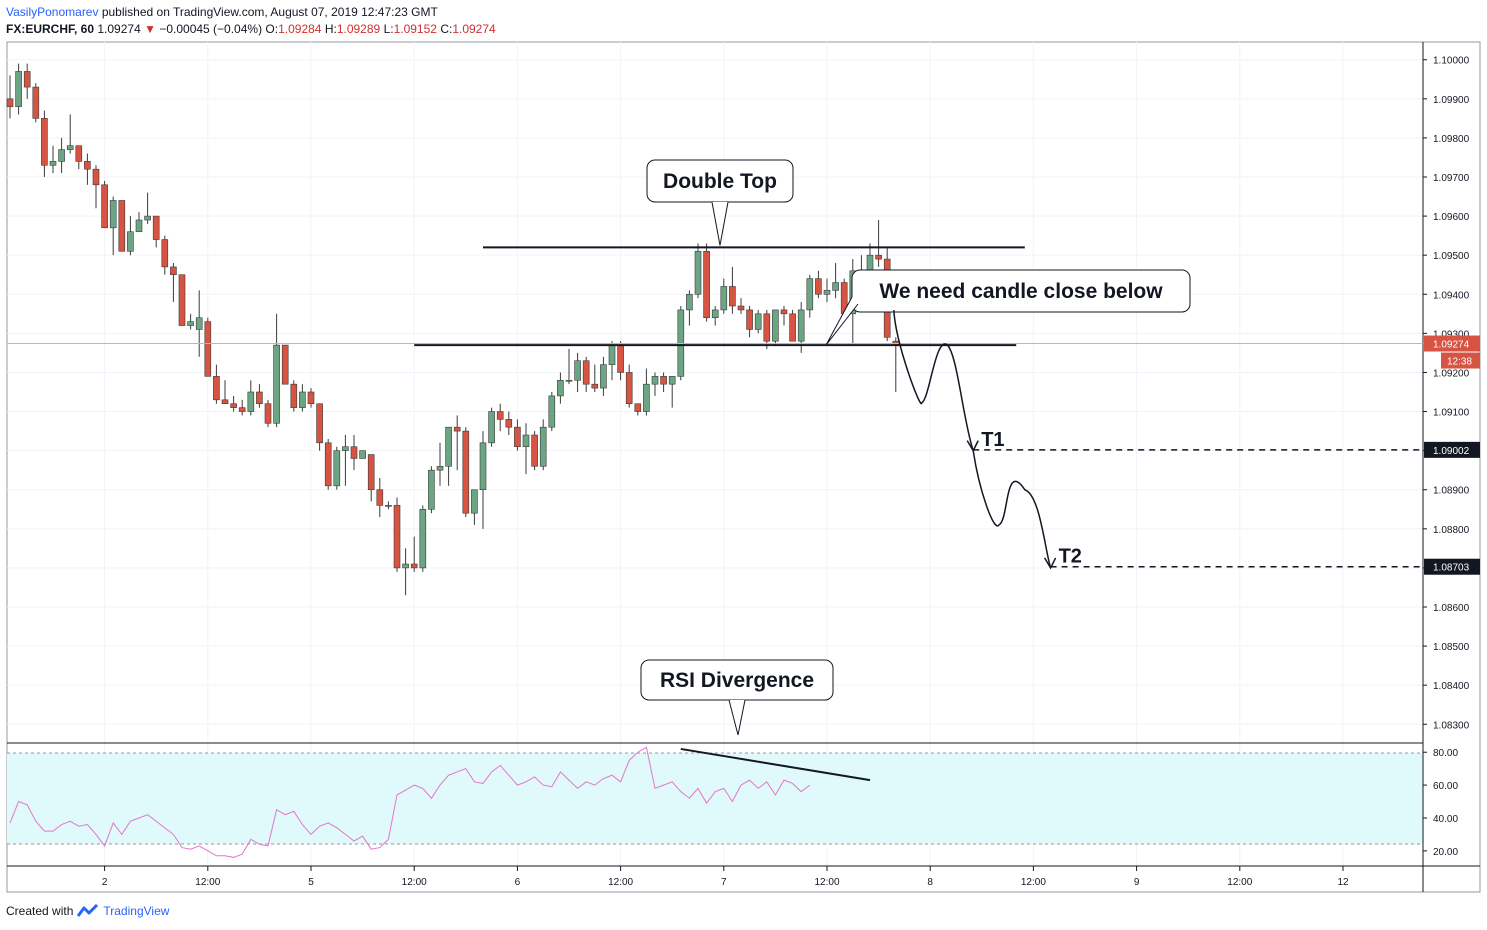 The image size is (1487, 930). I want to click on current-price-badge, so click(1452, 343).